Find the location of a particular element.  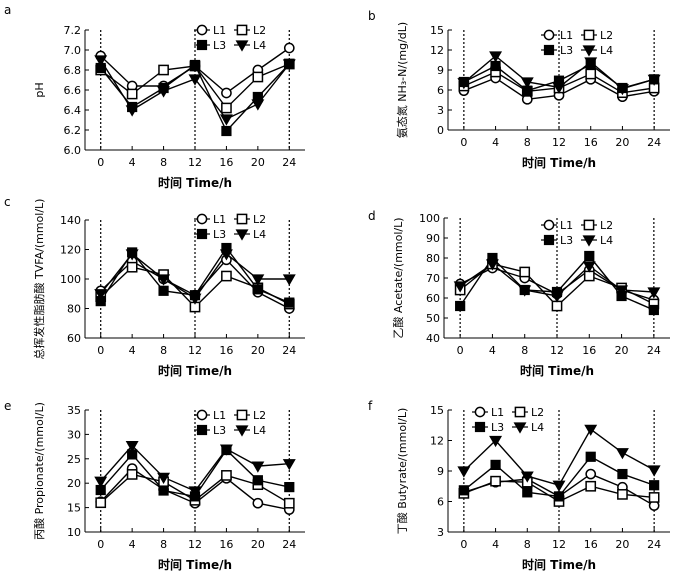

y-tick-label: 7.0 is located at coordinates (73, 50).